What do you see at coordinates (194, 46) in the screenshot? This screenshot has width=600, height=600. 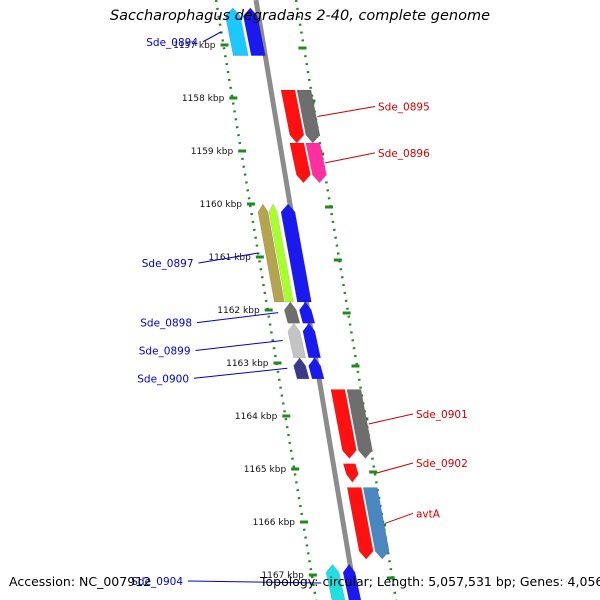 I see `tick-label: 1157 kbp` at bounding box center [194, 46].